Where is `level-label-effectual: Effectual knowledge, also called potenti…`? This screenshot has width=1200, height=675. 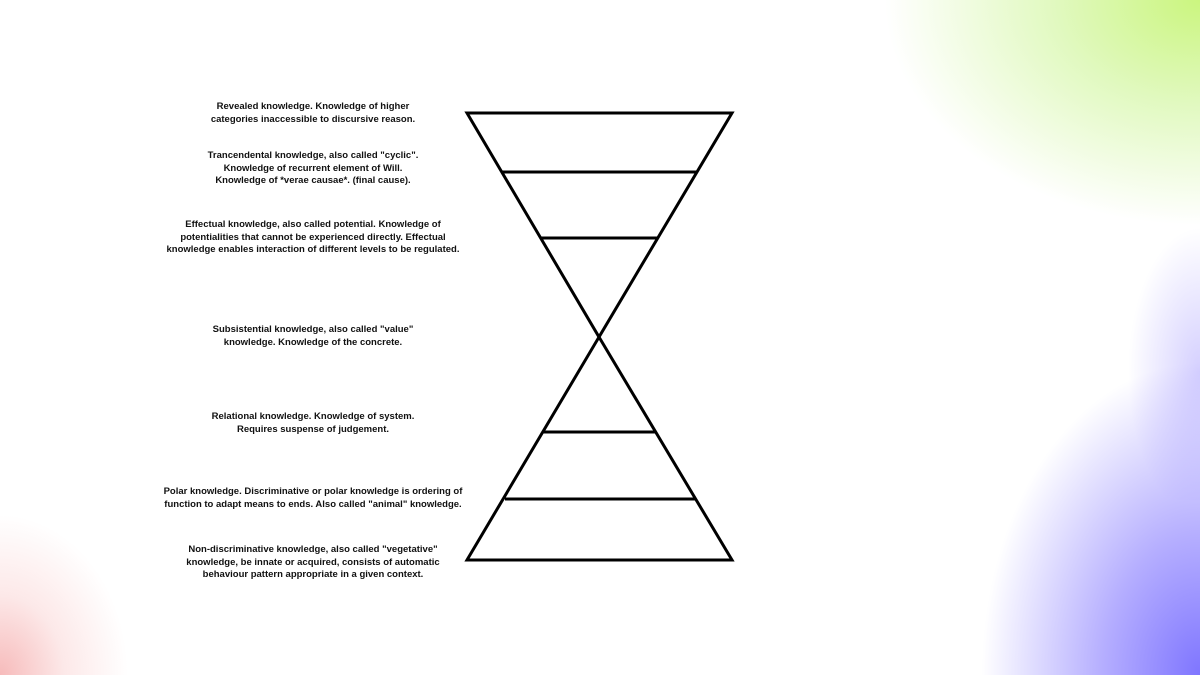
level-label-effectual: Effectual knowledge, also called potenti… is located at coordinates (313, 237).